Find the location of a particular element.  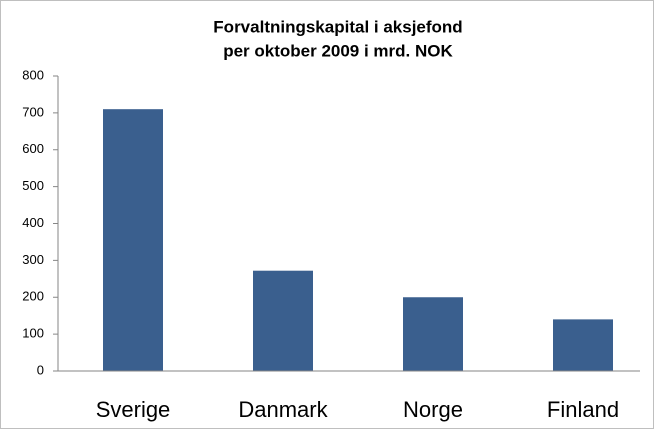

x-tick-label: Sverige is located at coordinates (133, 409).